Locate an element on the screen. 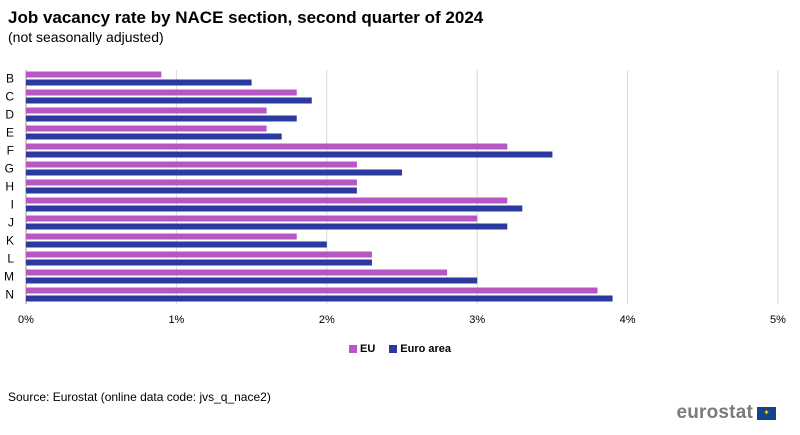 The image size is (800, 435). category-label: D is located at coordinates (9, 115).